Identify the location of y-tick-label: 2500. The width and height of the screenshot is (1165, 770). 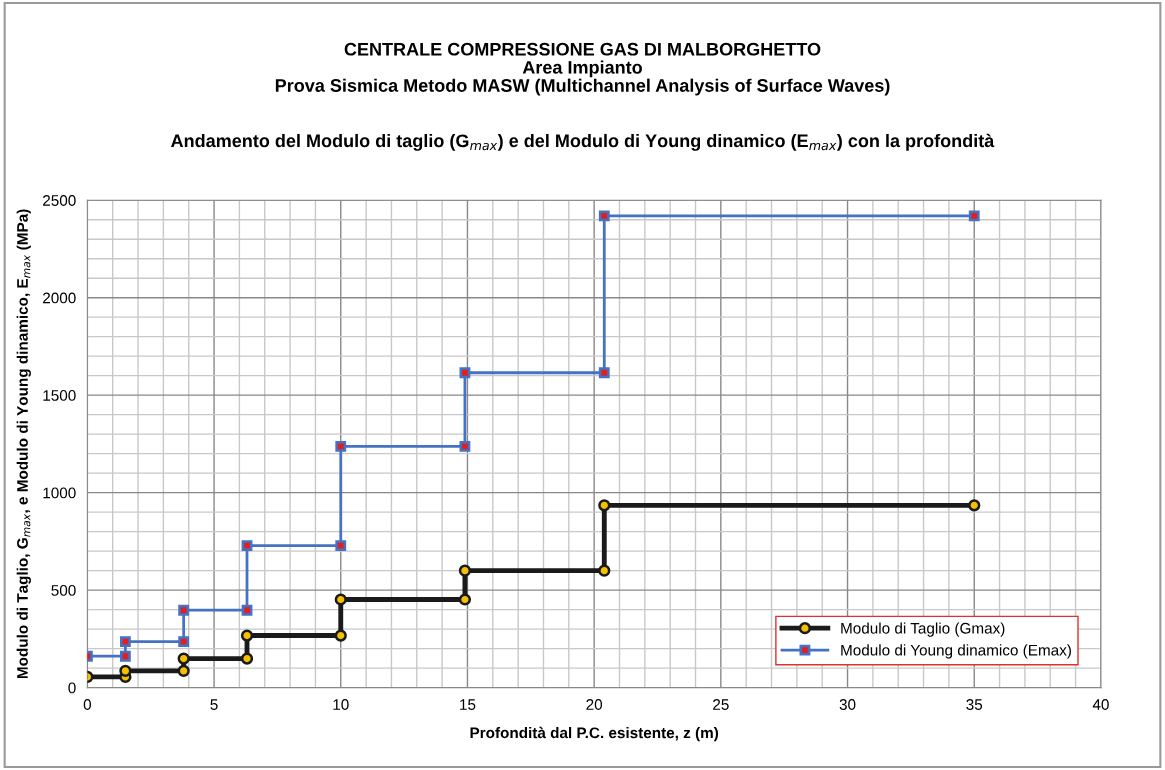
(59, 200).